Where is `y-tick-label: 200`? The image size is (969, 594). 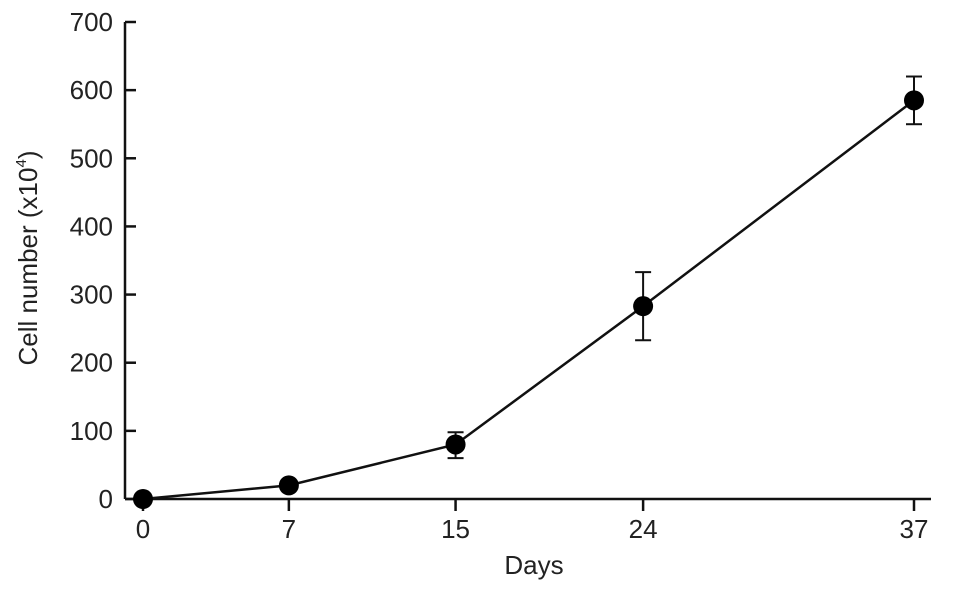
y-tick-label: 200 is located at coordinates (91, 363).